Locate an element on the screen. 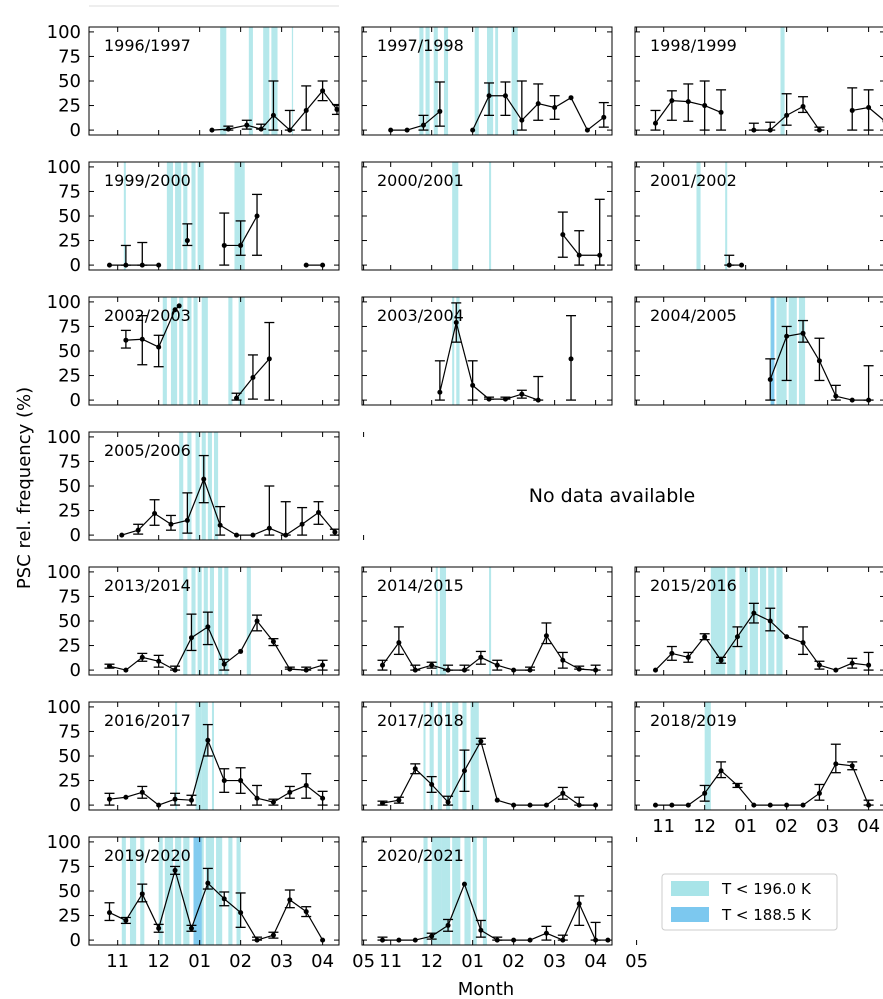 The height and width of the screenshot is (999, 883). panel-title: 1996/1997 is located at coordinates (147, 45).